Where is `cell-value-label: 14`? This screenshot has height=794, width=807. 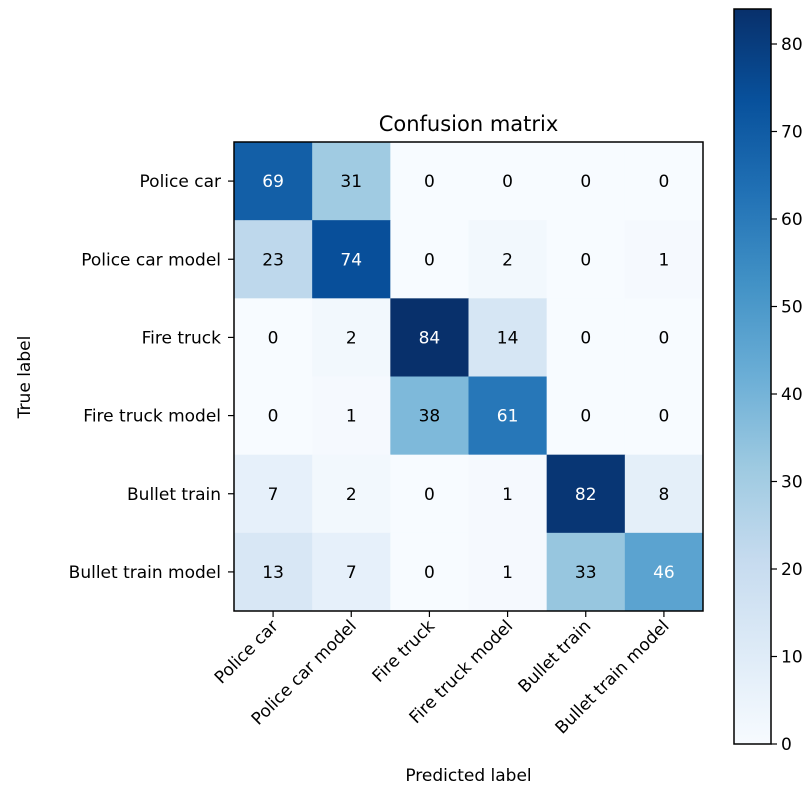
cell-value-label: 14 is located at coordinates (508, 338).